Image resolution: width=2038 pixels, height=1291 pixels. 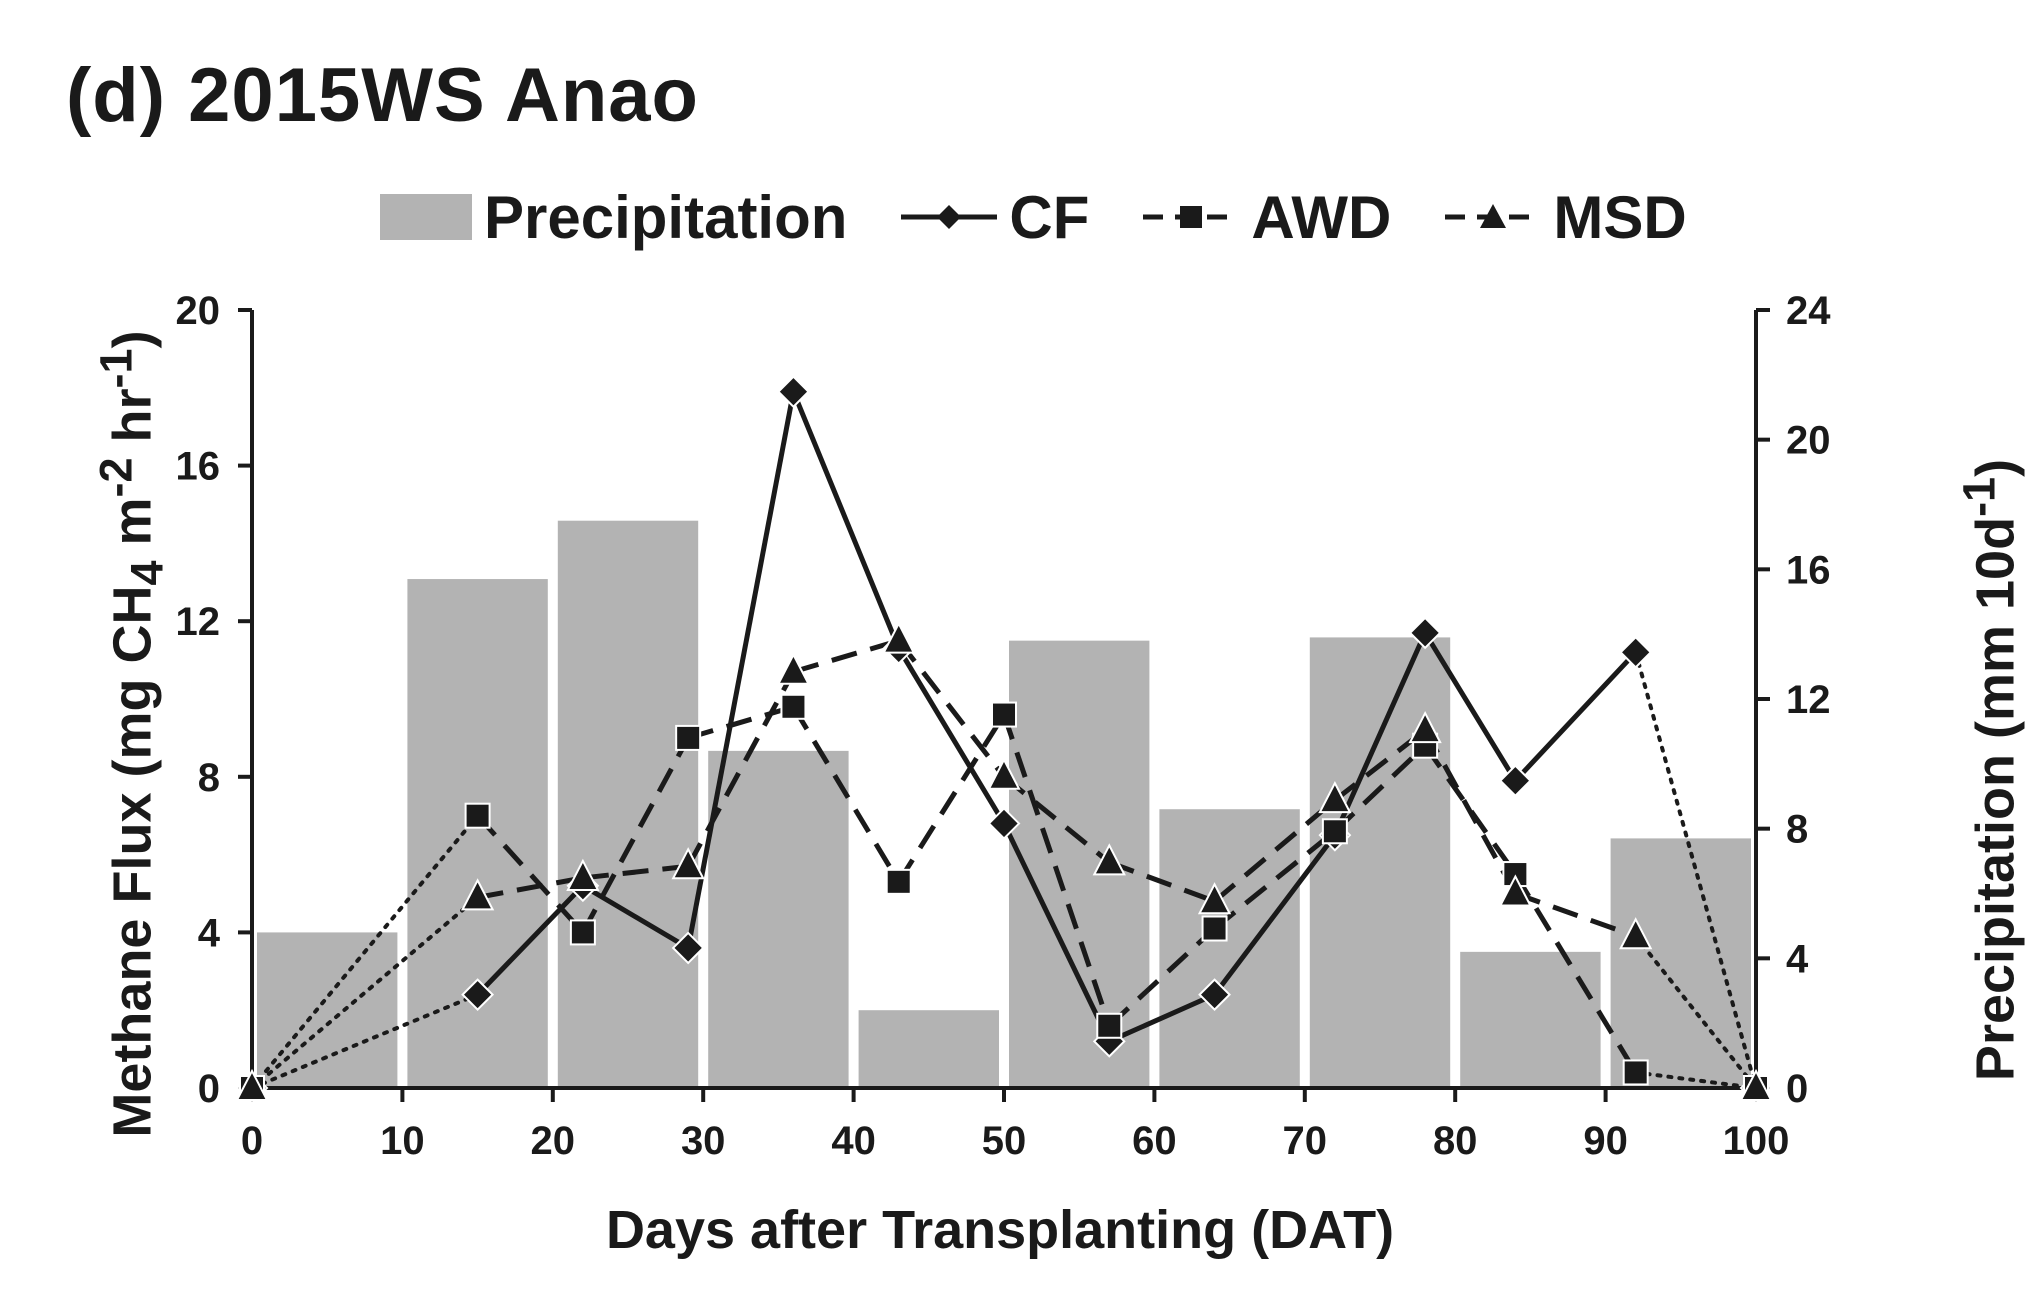 What do you see at coordinates (553, 1141) in the screenshot?
I see `x-tick-label-20: 20` at bounding box center [553, 1141].